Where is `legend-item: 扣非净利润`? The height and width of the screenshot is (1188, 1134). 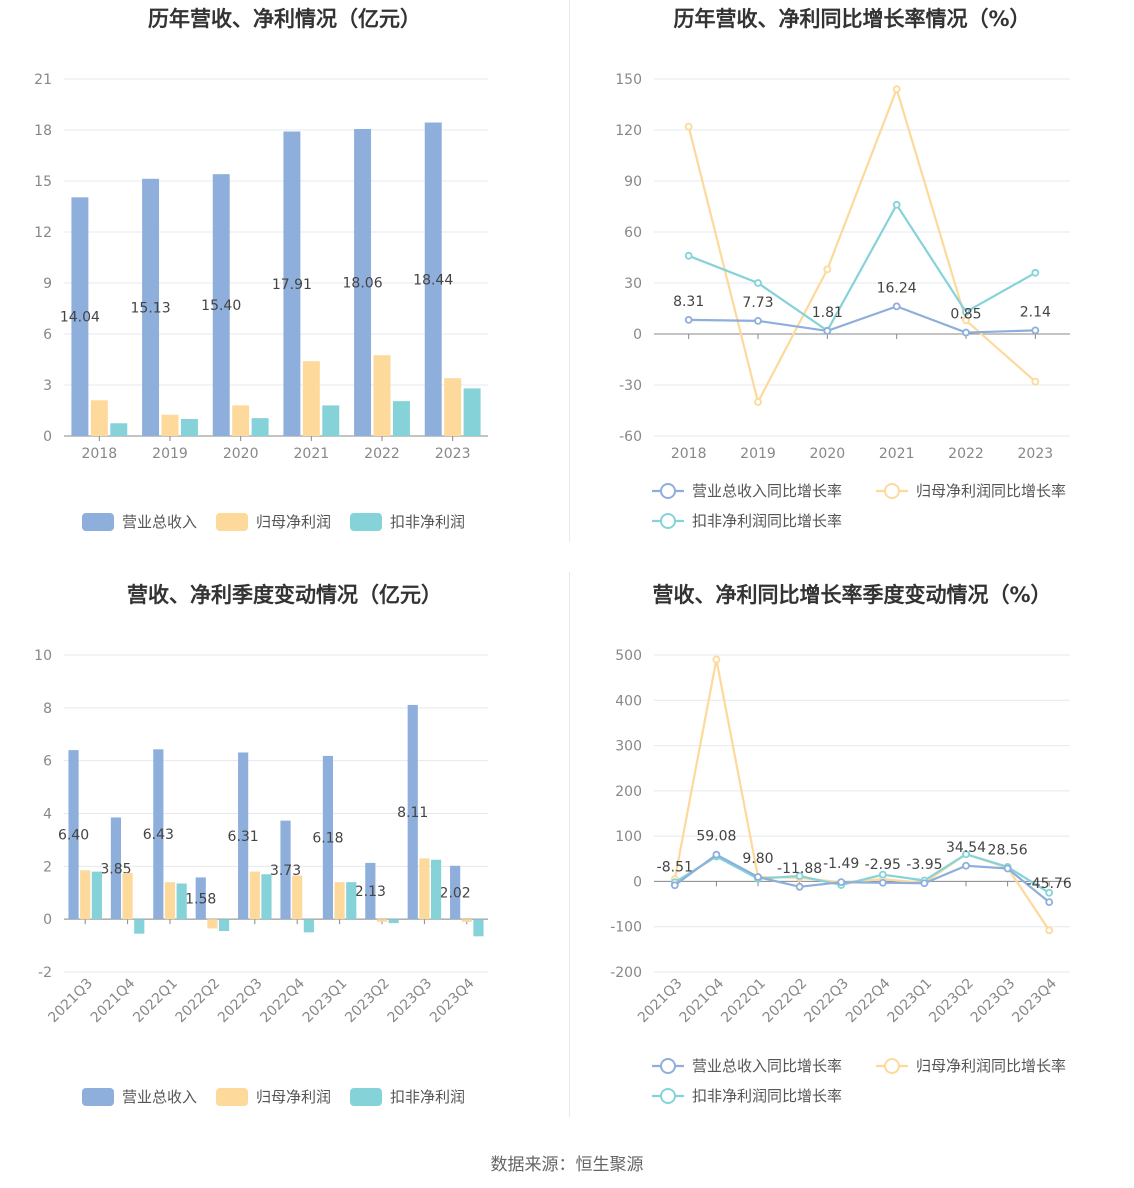 legend-item: 扣非净利润 is located at coordinates (407, 522).